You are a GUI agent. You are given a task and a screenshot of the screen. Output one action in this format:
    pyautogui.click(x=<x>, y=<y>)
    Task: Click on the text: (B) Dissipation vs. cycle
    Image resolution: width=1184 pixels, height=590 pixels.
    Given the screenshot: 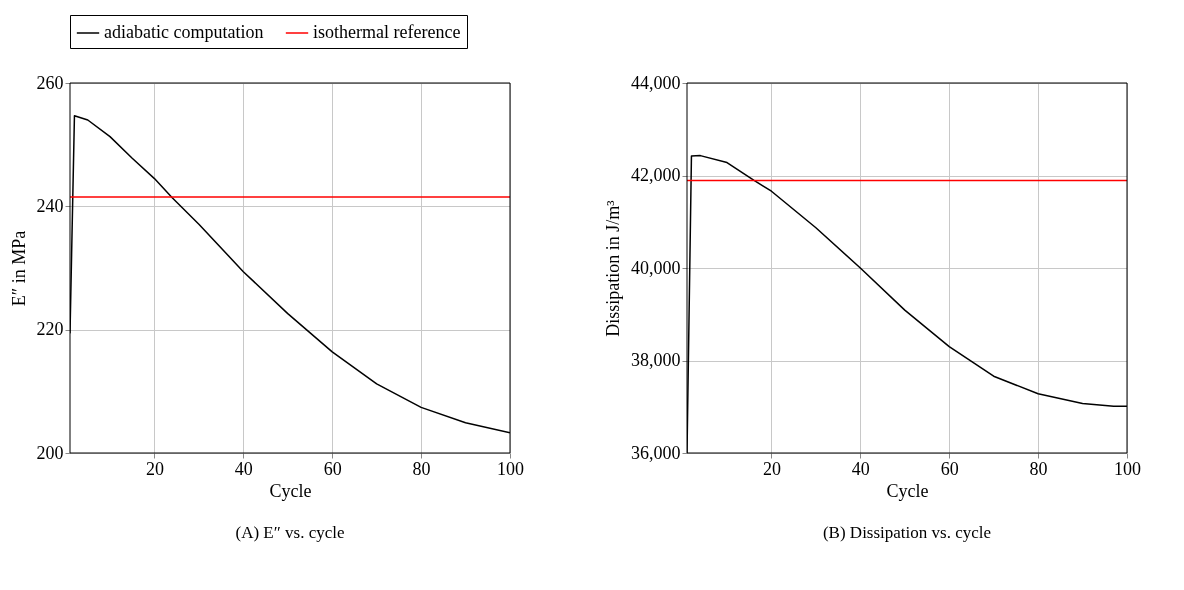 What is the action you would take?
    pyautogui.click(x=907, y=532)
    